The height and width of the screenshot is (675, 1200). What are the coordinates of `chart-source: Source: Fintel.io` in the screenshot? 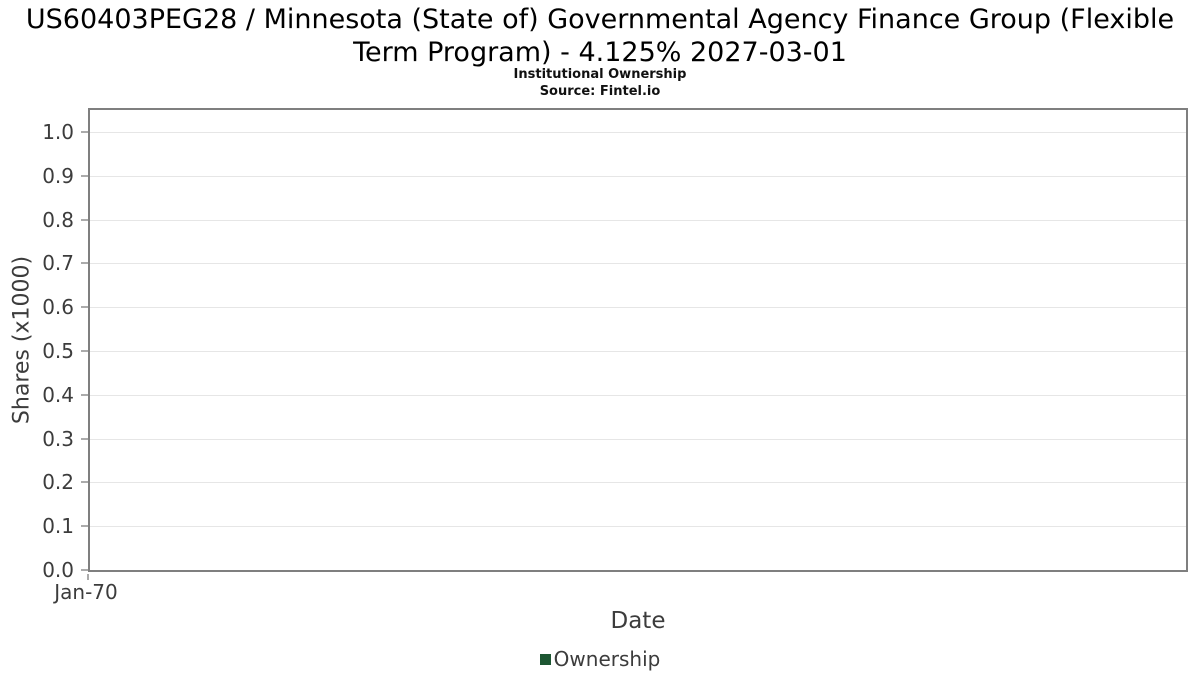 It's located at (600, 91).